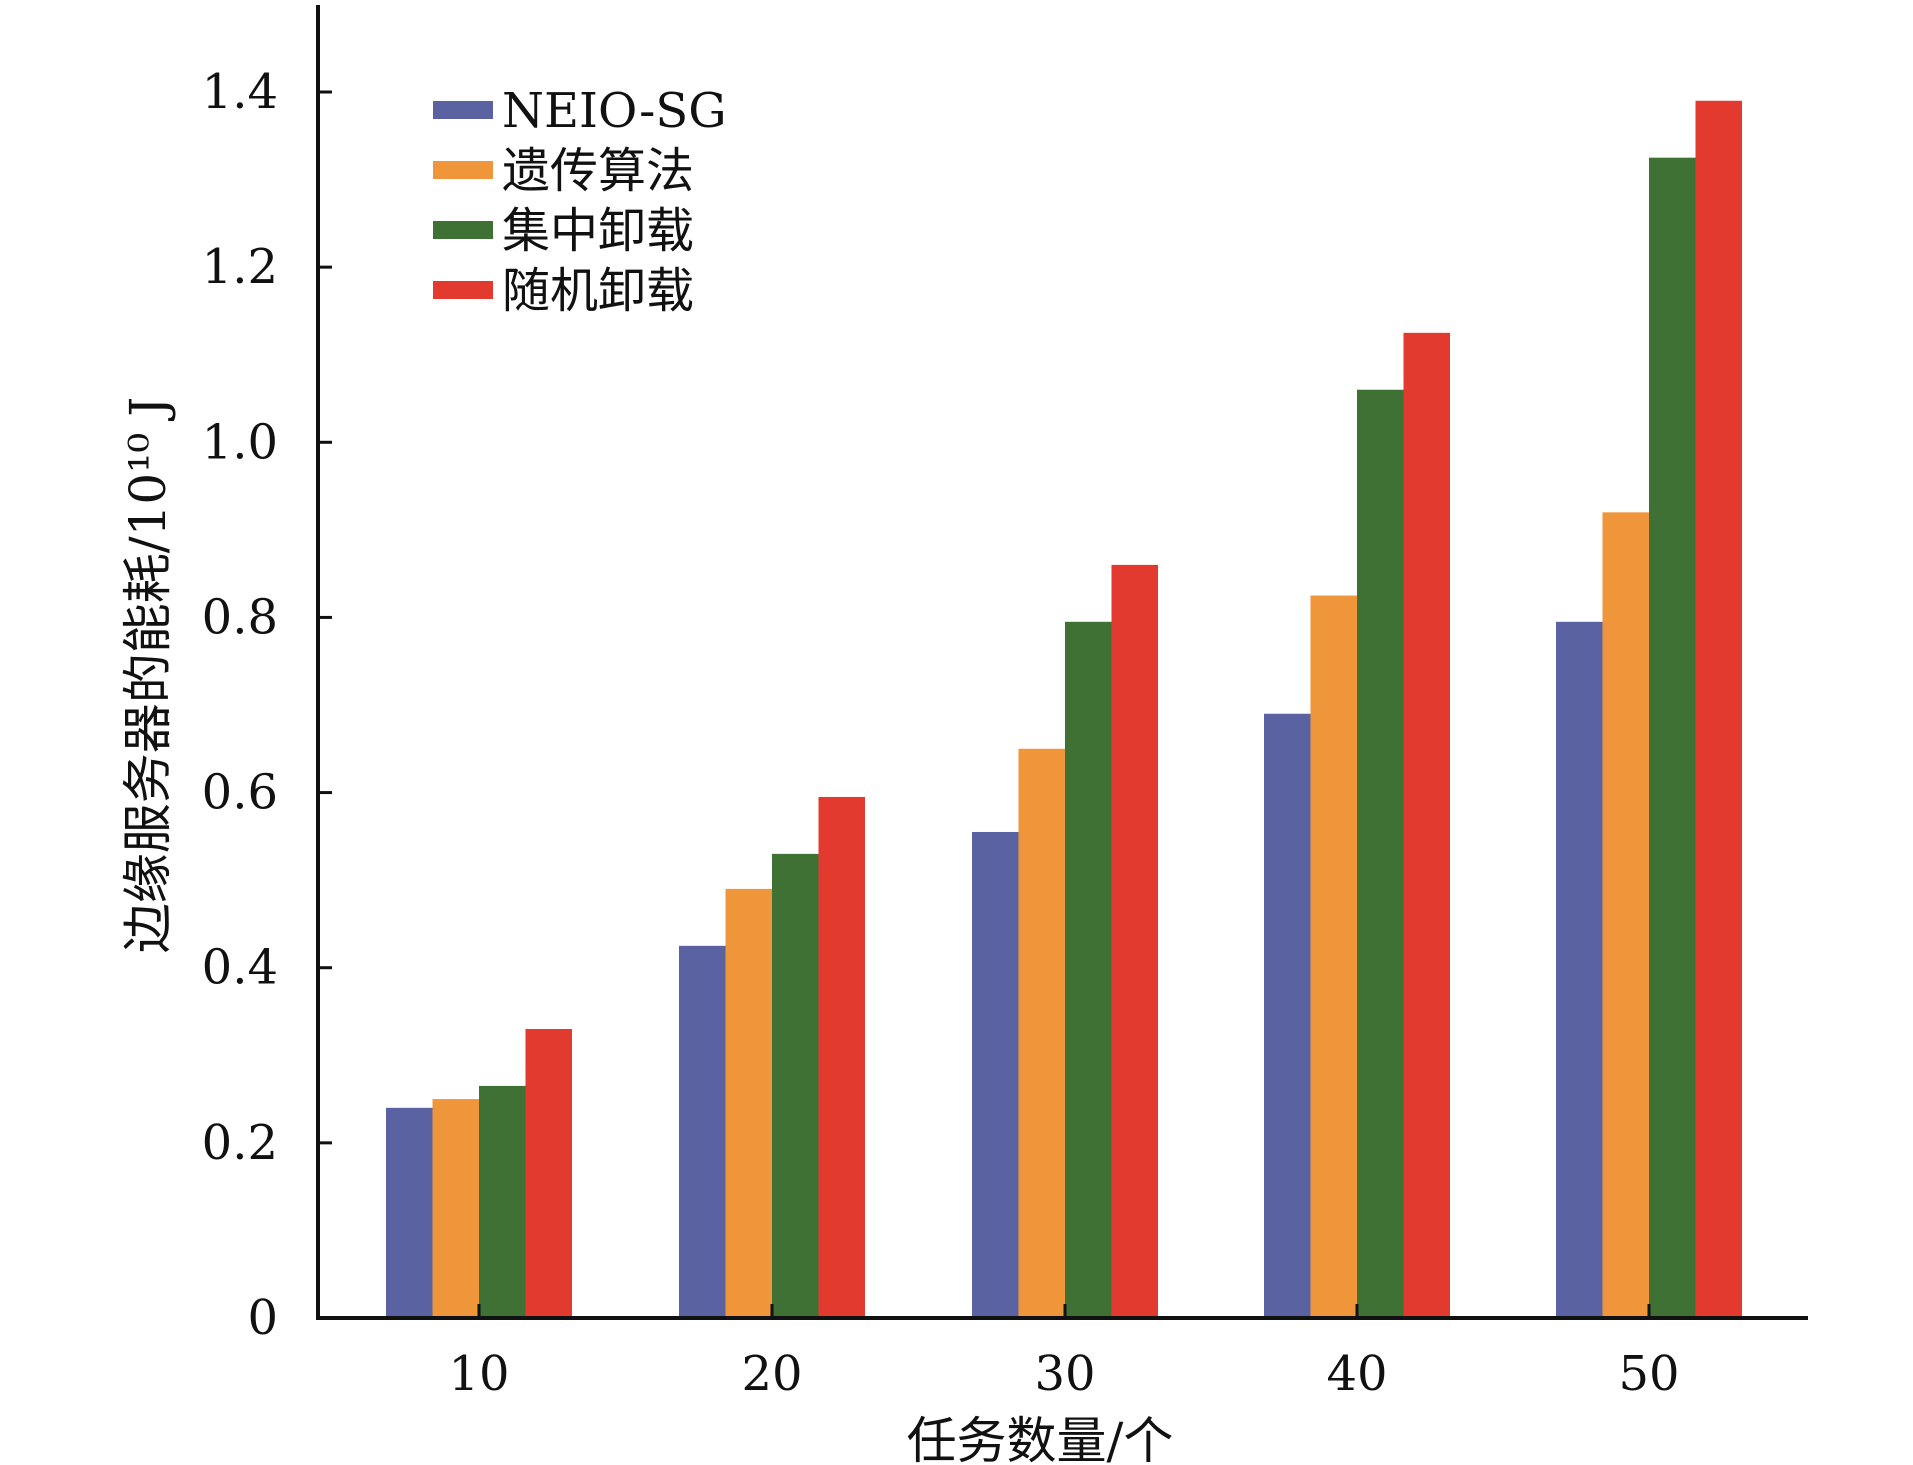 Image resolution: width=1913 pixels, height=1465 pixels. Describe the element at coordinates (598, 231) in the screenshot. I see `legend-label-3: 集中卸载` at that location.